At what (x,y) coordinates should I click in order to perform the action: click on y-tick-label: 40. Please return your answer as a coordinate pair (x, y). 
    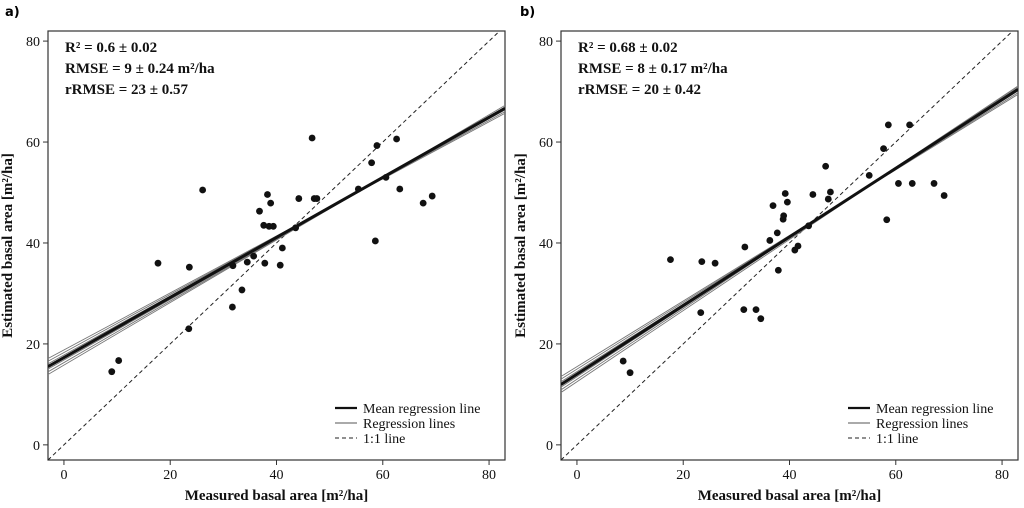
    Looking at the image, I should click on (33, 244).